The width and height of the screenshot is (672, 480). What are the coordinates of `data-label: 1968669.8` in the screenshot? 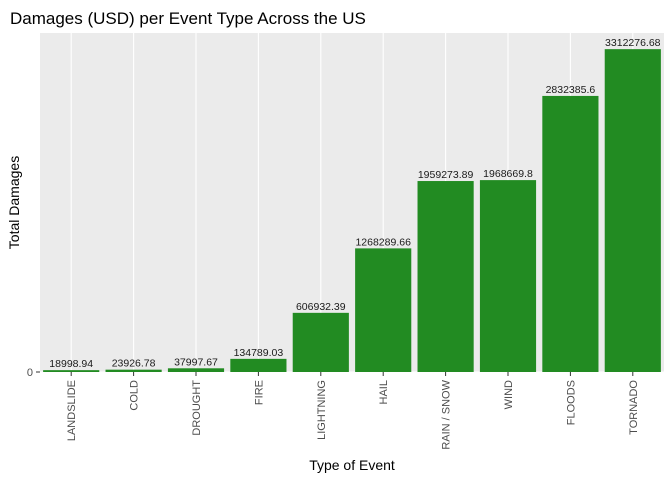 It's located at (508, 174).